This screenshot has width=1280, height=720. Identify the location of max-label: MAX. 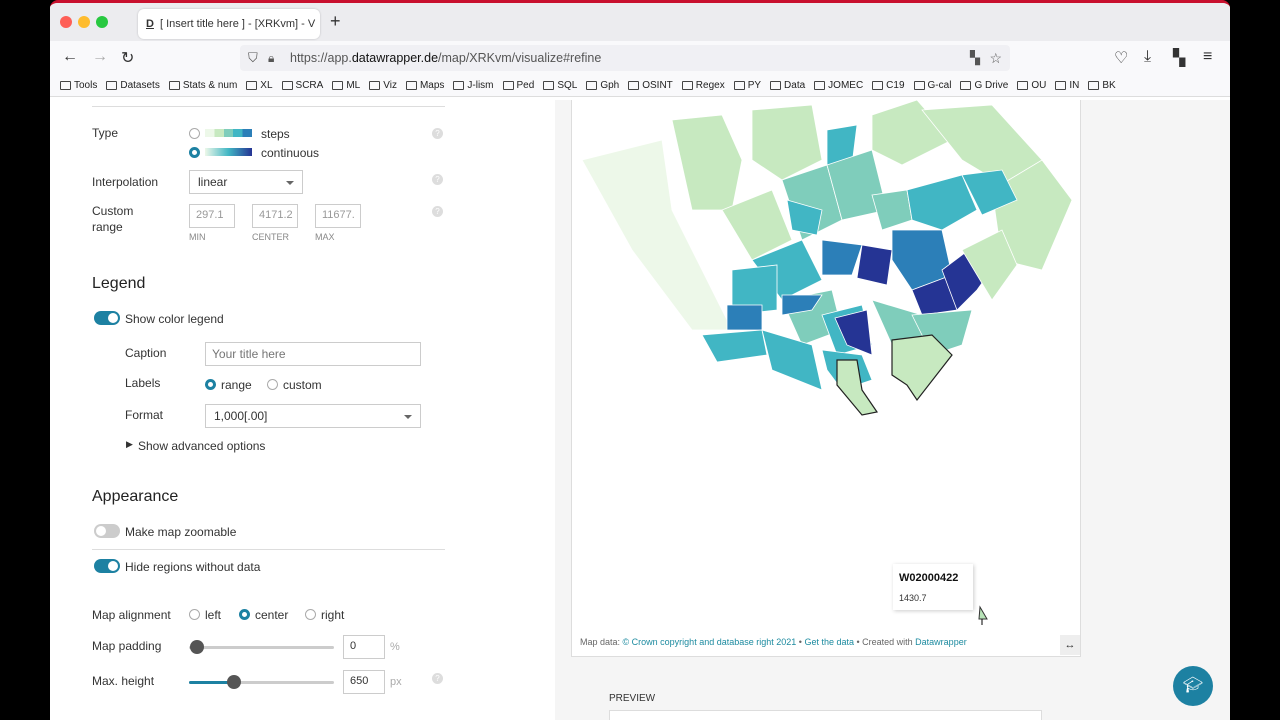
(325, 237).